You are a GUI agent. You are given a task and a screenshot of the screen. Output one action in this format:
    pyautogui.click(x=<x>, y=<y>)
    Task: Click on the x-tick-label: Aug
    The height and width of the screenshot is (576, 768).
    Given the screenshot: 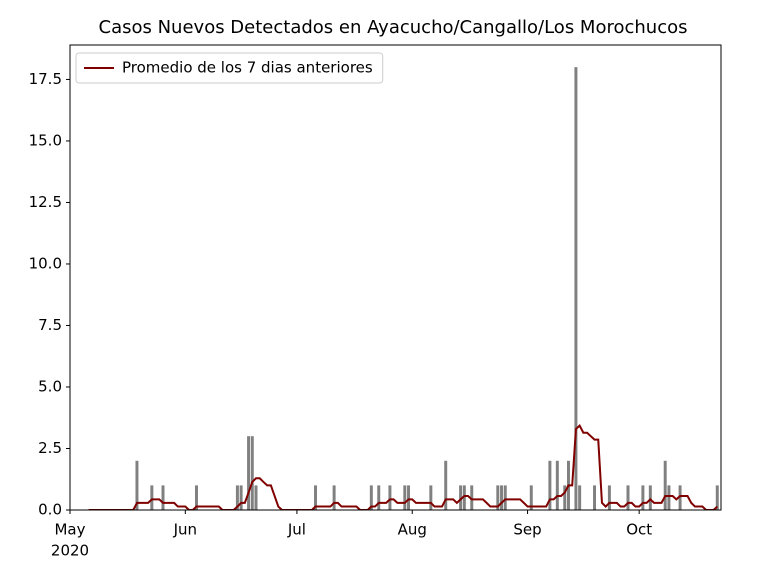 What is the action you would take?
    pyautogui.click(x=412, y=530)
    